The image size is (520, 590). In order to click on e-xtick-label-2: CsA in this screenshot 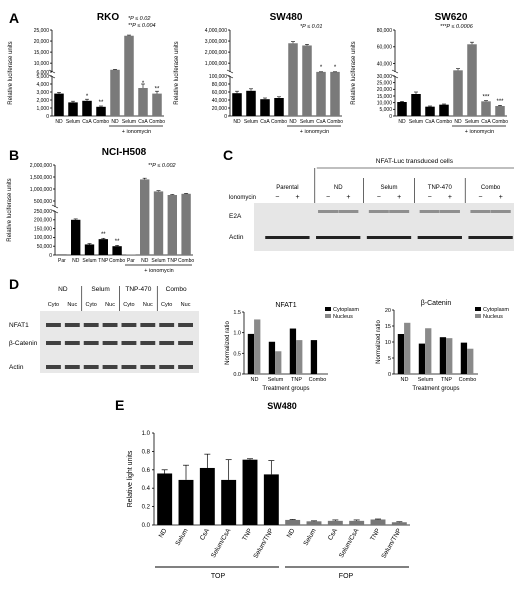, I will do `click(205, 534)`.